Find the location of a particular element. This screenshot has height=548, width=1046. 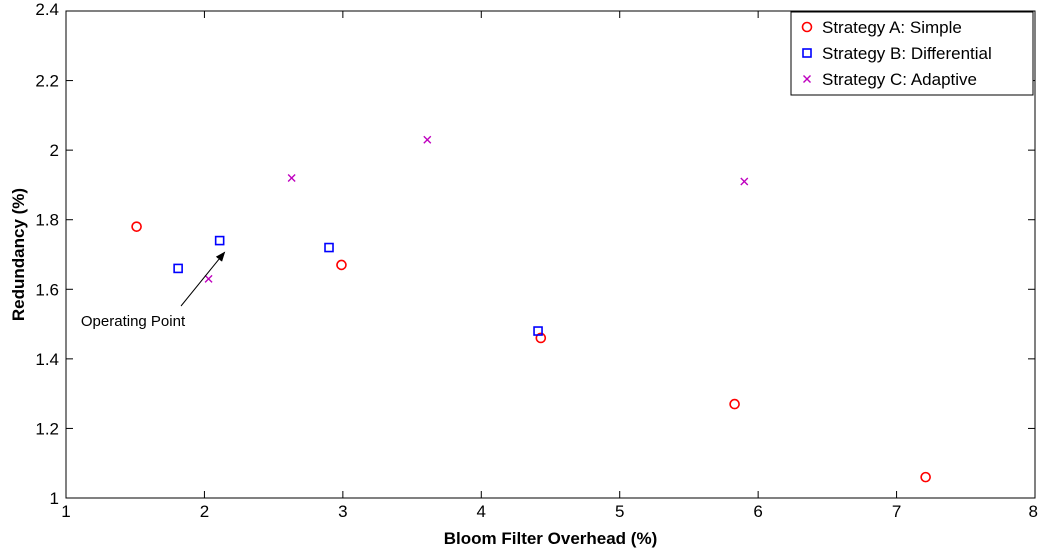

y-tick-label: 1.2 is located at coordinates (47, 428).